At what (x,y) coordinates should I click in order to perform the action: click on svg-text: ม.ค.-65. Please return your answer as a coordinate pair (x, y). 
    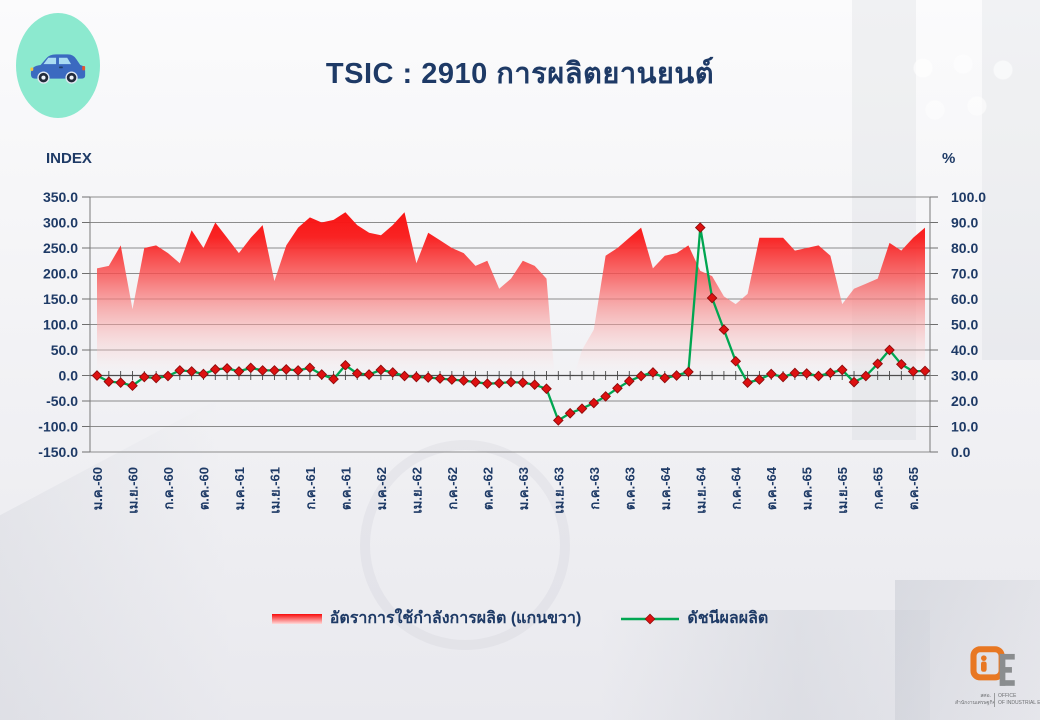
    Looking at the image, I should click on (807, 488).